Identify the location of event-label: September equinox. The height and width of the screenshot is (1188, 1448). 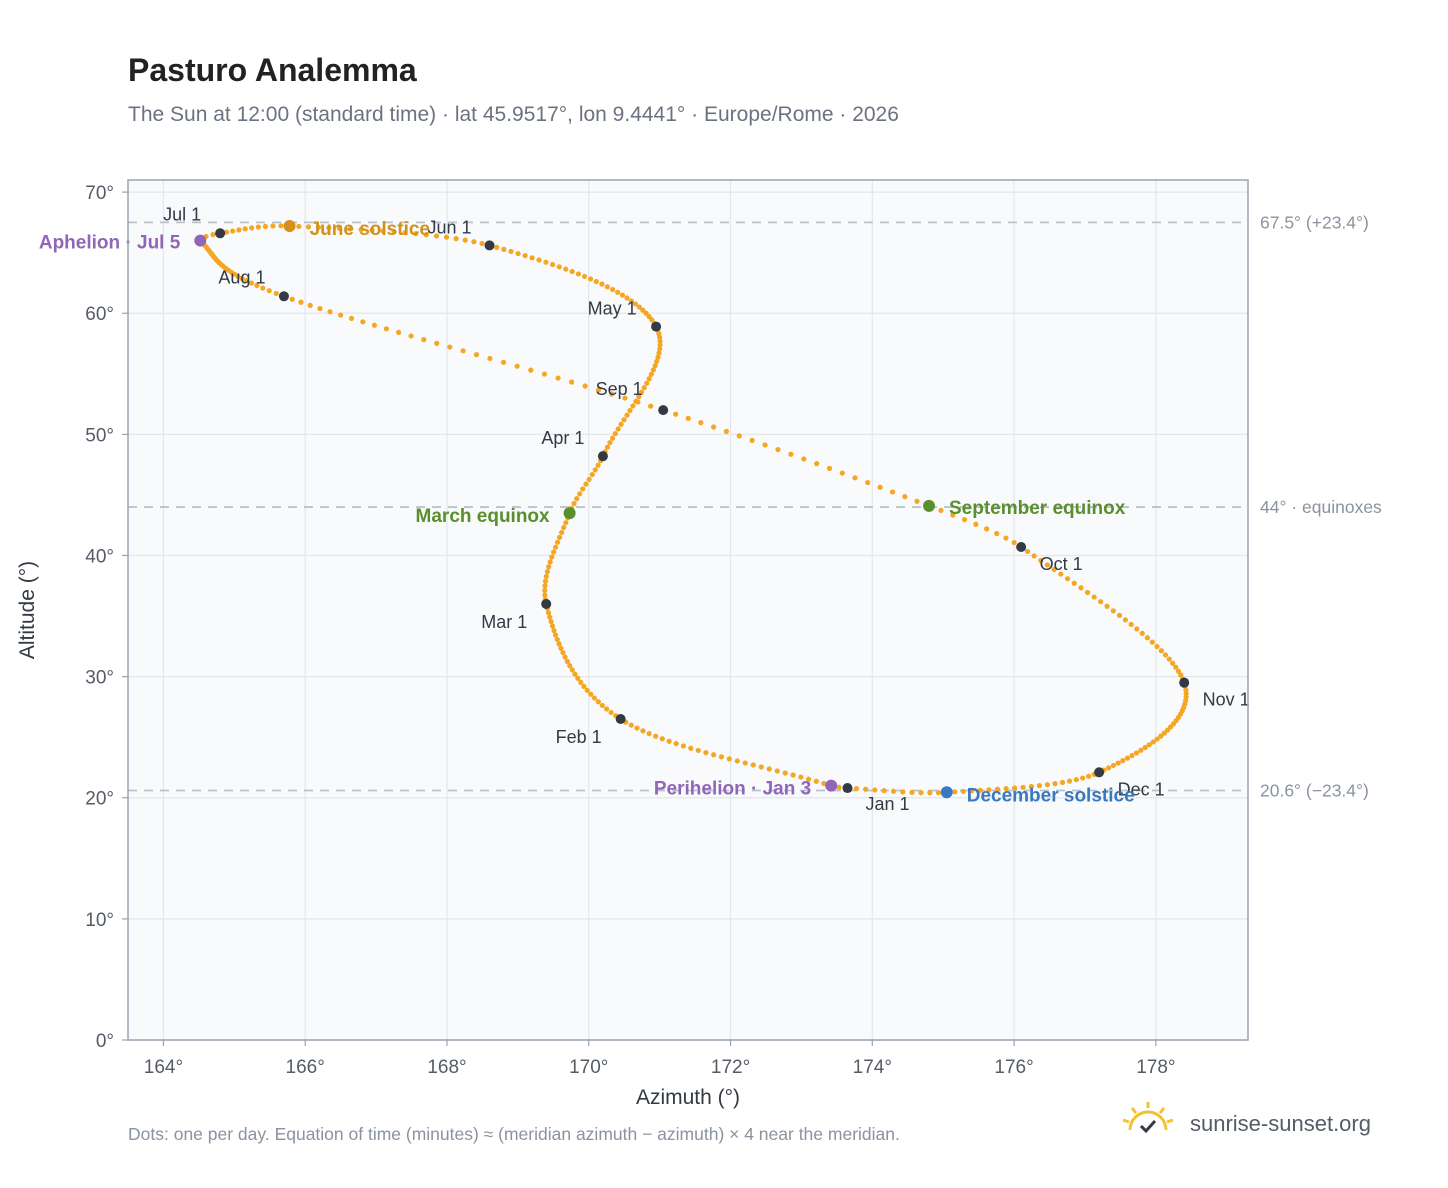
(1037, 508).